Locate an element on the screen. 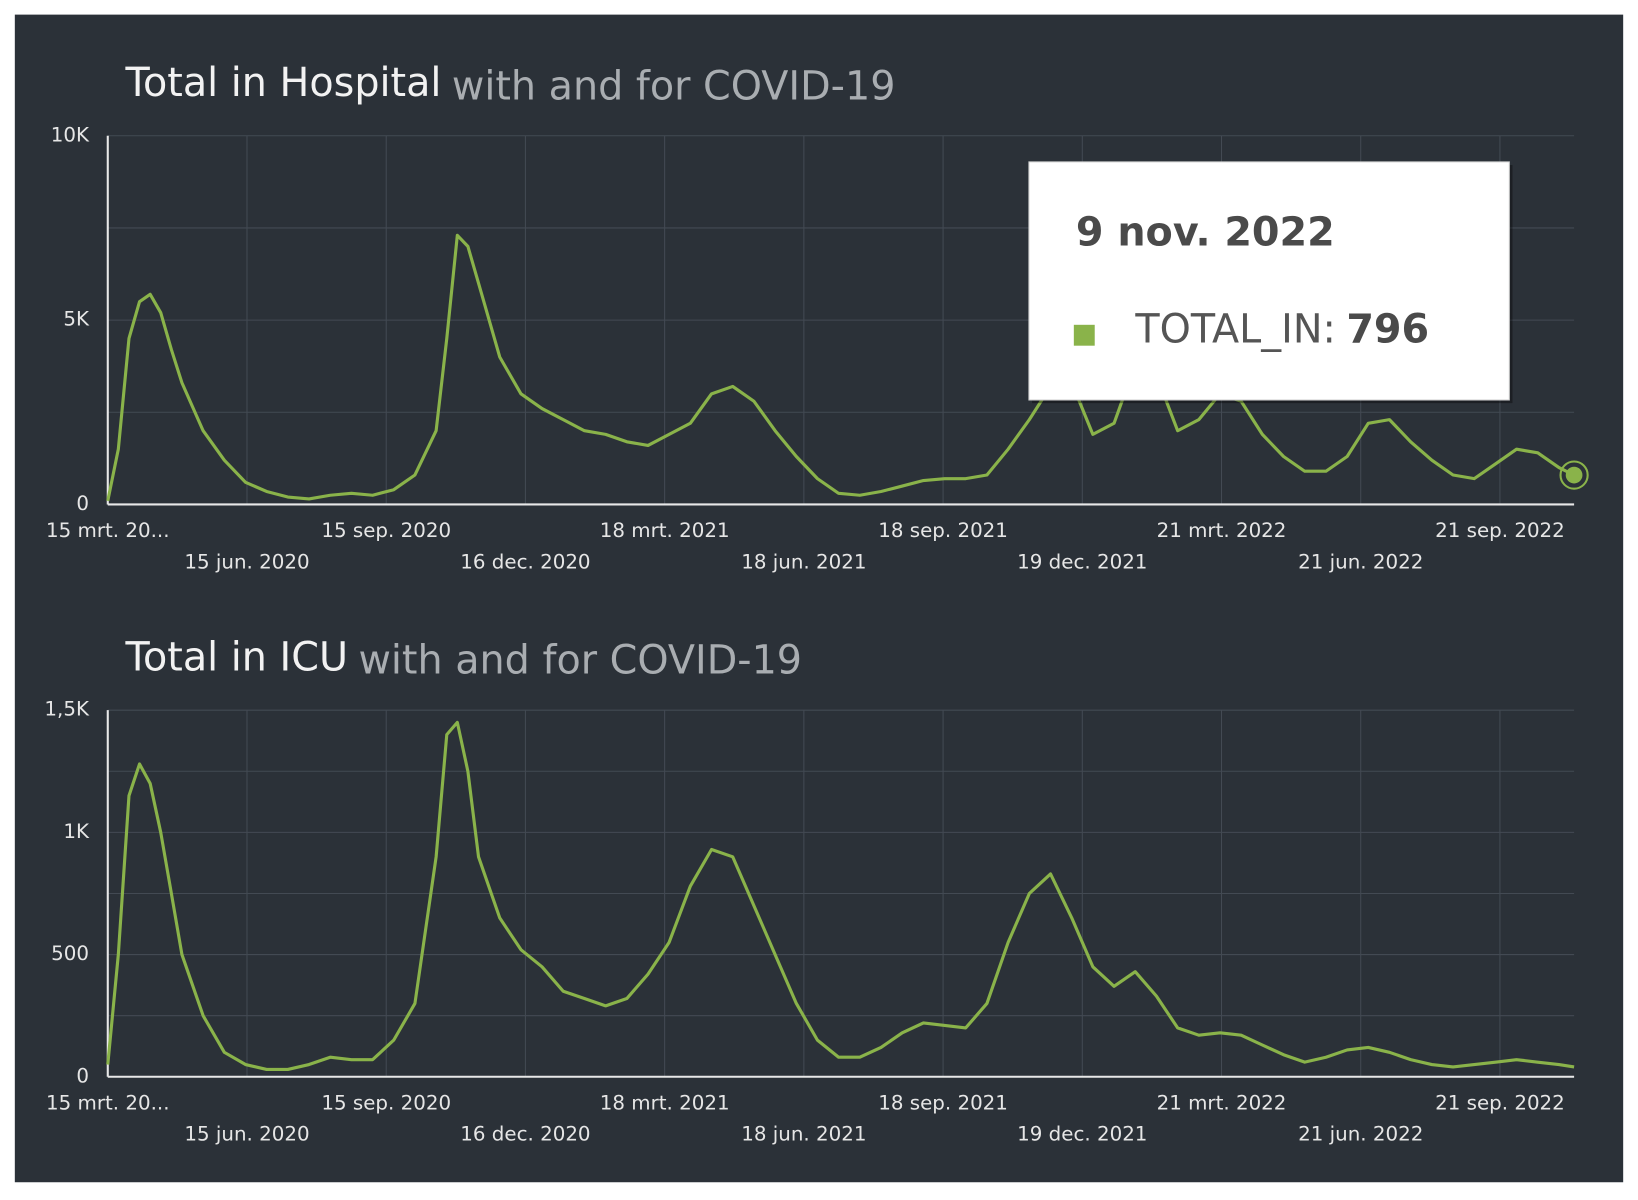 This screenshot has height=1200, width=1638. tooltip: 9 nov. 2022 TOTAL_IN: 796 is located at coordinates (1270, 282).